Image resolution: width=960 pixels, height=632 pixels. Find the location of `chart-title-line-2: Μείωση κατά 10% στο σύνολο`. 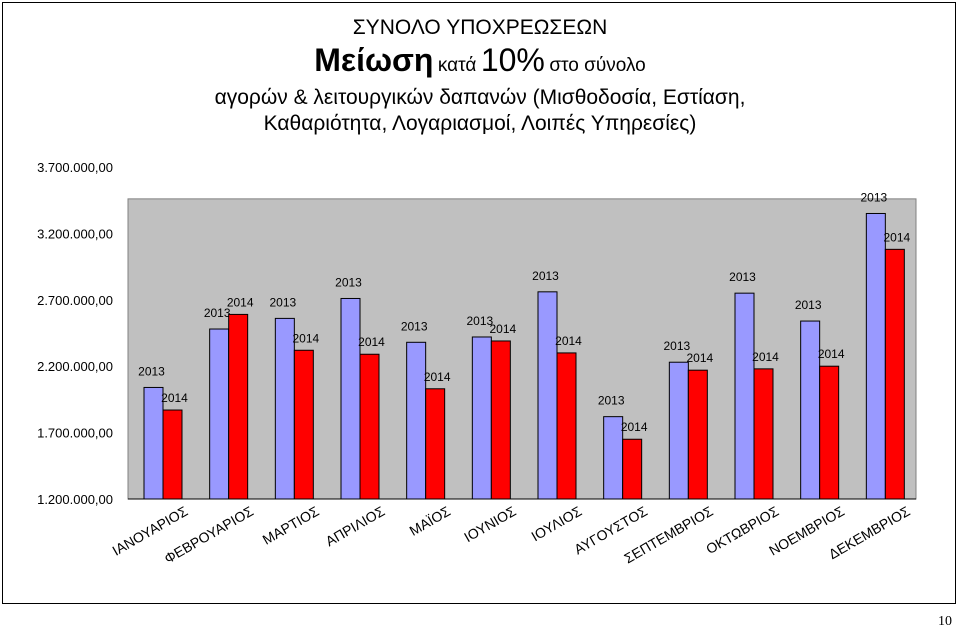

chart-title-line-2: Μείωση κατά 10% στο σύνολο is located at coordinates (480, 60).